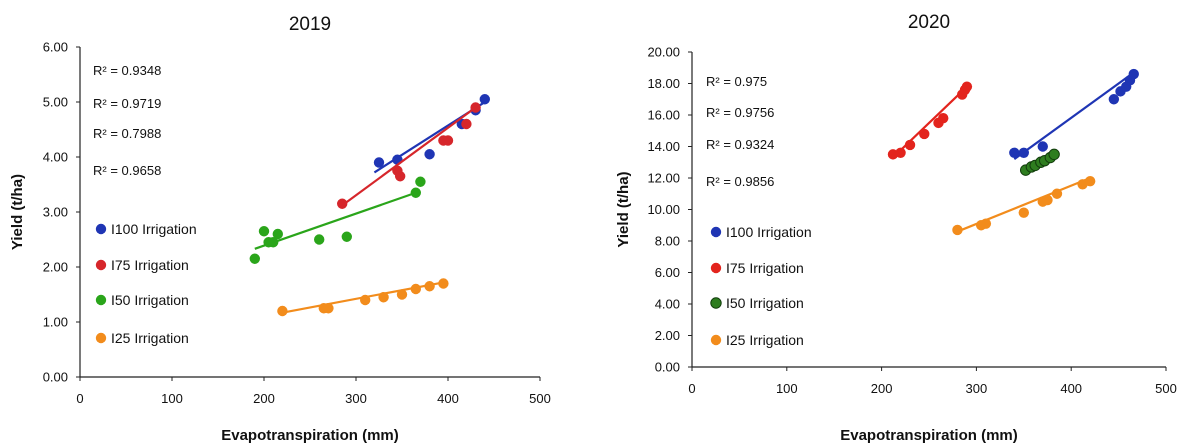 This screenshot has width=1192, height=446. I want to click on y-tick-label: 3.00, so click(55, 212).